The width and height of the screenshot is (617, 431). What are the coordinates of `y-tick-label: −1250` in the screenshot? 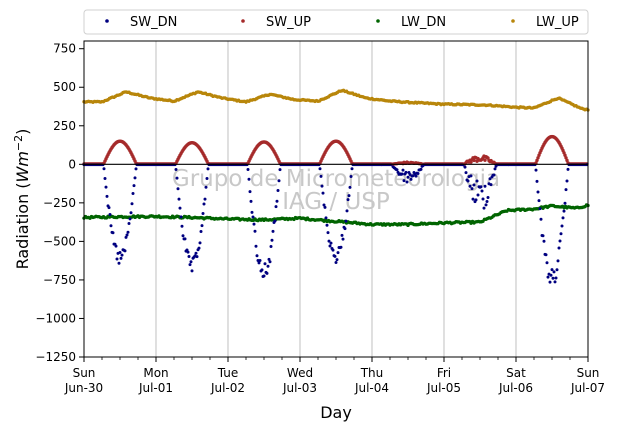 It's located at (55, 357).